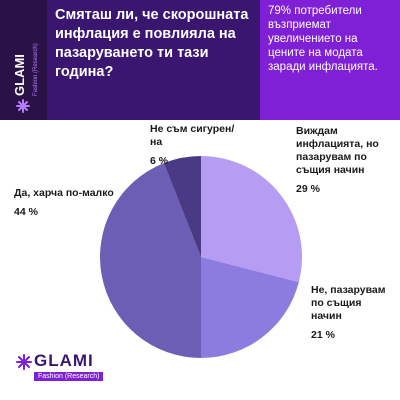  What do you see at coordinates (64, 203) in the screenshot?
I see `label-spend-less: Да, харча по-малко 44 %` at bounding box center [64, 203].